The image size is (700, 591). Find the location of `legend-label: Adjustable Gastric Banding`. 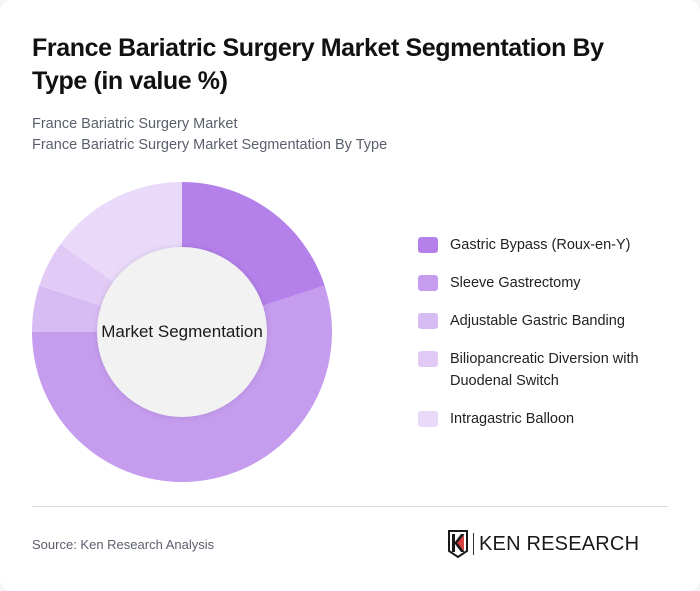

legend-label: Adjustable Gastric Banding is located at coordinates (537, 321).